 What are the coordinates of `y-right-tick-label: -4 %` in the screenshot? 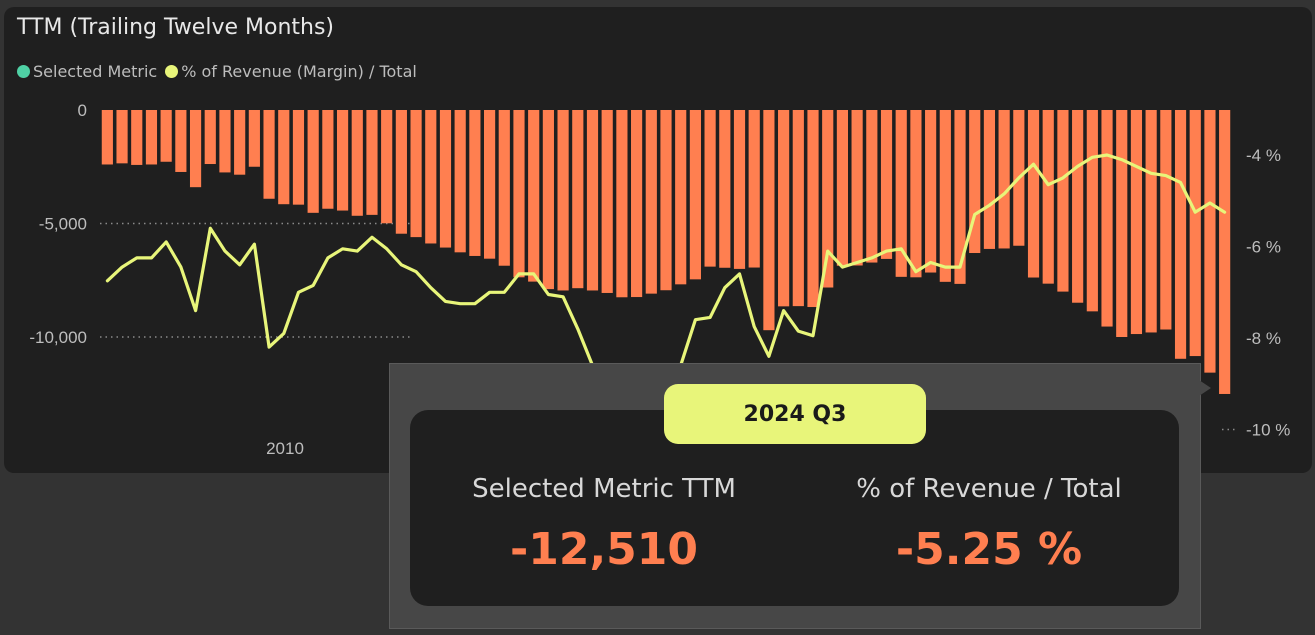 It's located at (1263, 155).